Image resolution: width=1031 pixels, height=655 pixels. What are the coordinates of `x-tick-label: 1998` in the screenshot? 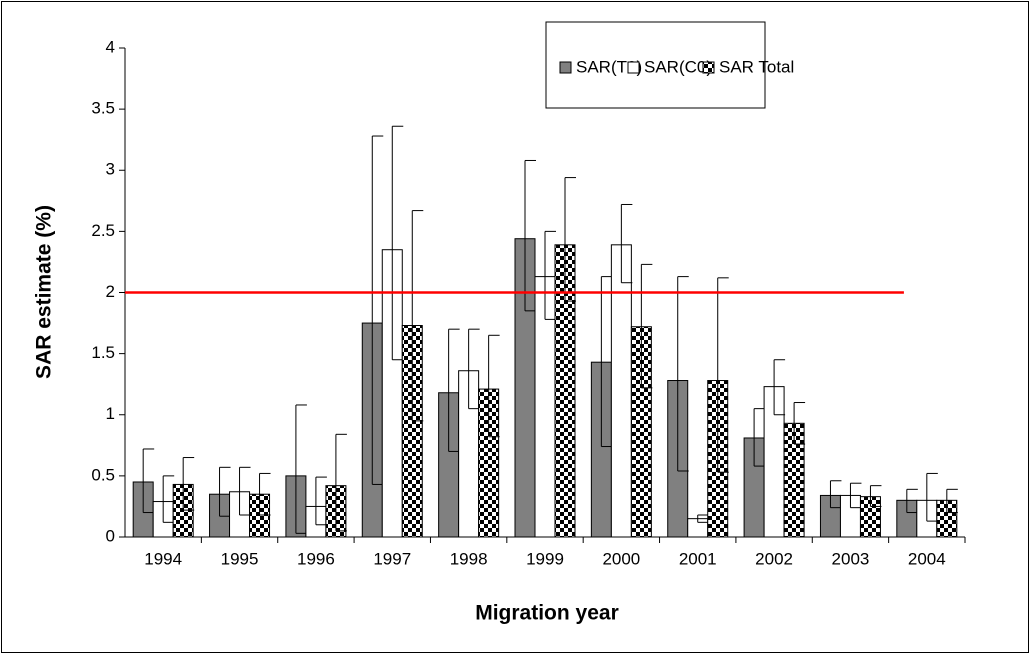 It's located at (469, 558).